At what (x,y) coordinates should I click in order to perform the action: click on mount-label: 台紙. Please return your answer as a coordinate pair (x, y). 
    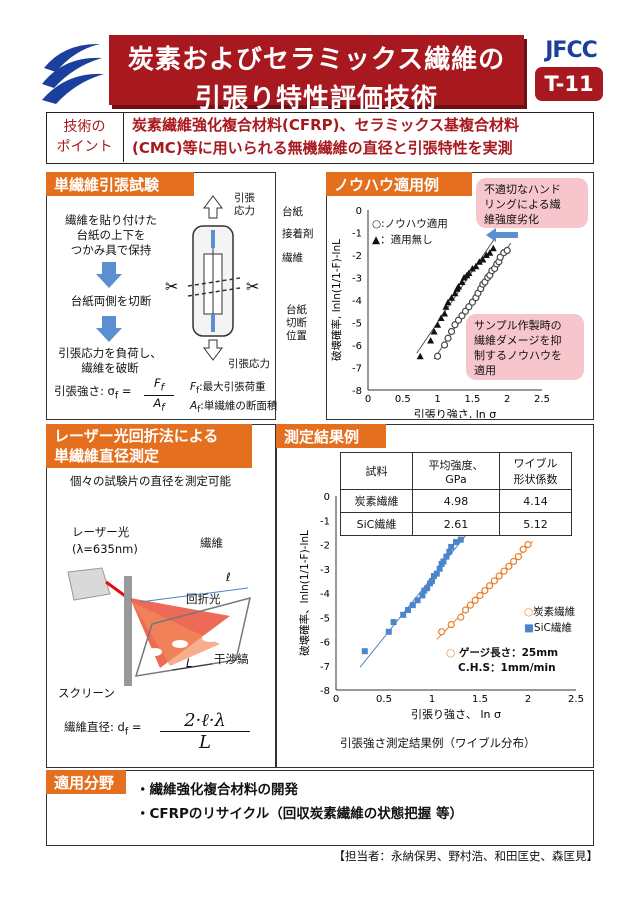
    Looking at the image, I should click on (292, 212).